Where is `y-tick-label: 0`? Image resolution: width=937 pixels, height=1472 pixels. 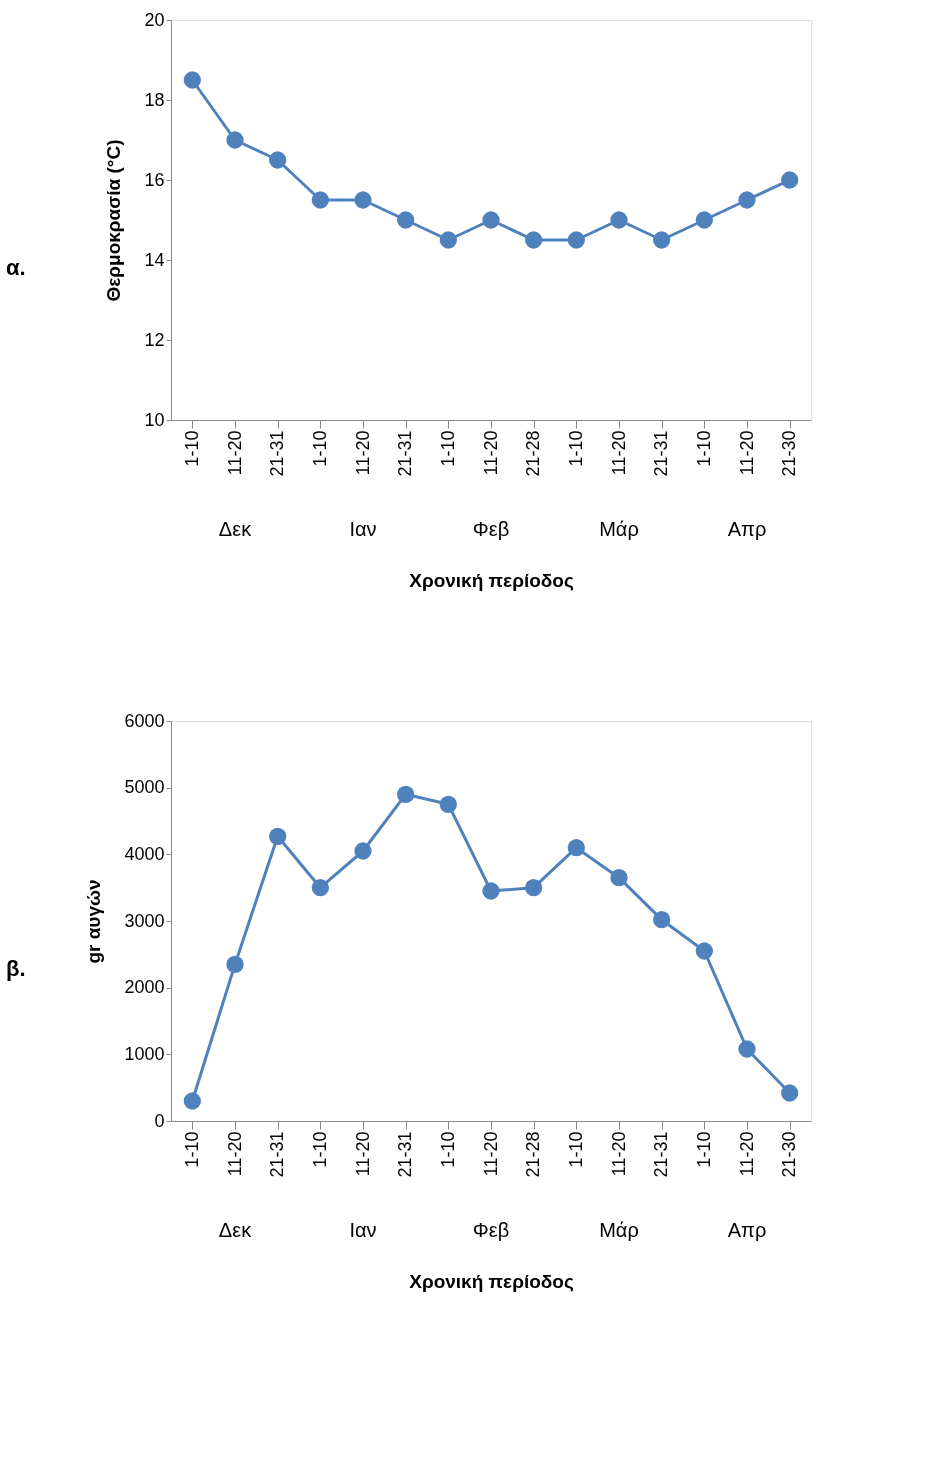 y-tick-label: 0 is located at coordinates (159, 1120).